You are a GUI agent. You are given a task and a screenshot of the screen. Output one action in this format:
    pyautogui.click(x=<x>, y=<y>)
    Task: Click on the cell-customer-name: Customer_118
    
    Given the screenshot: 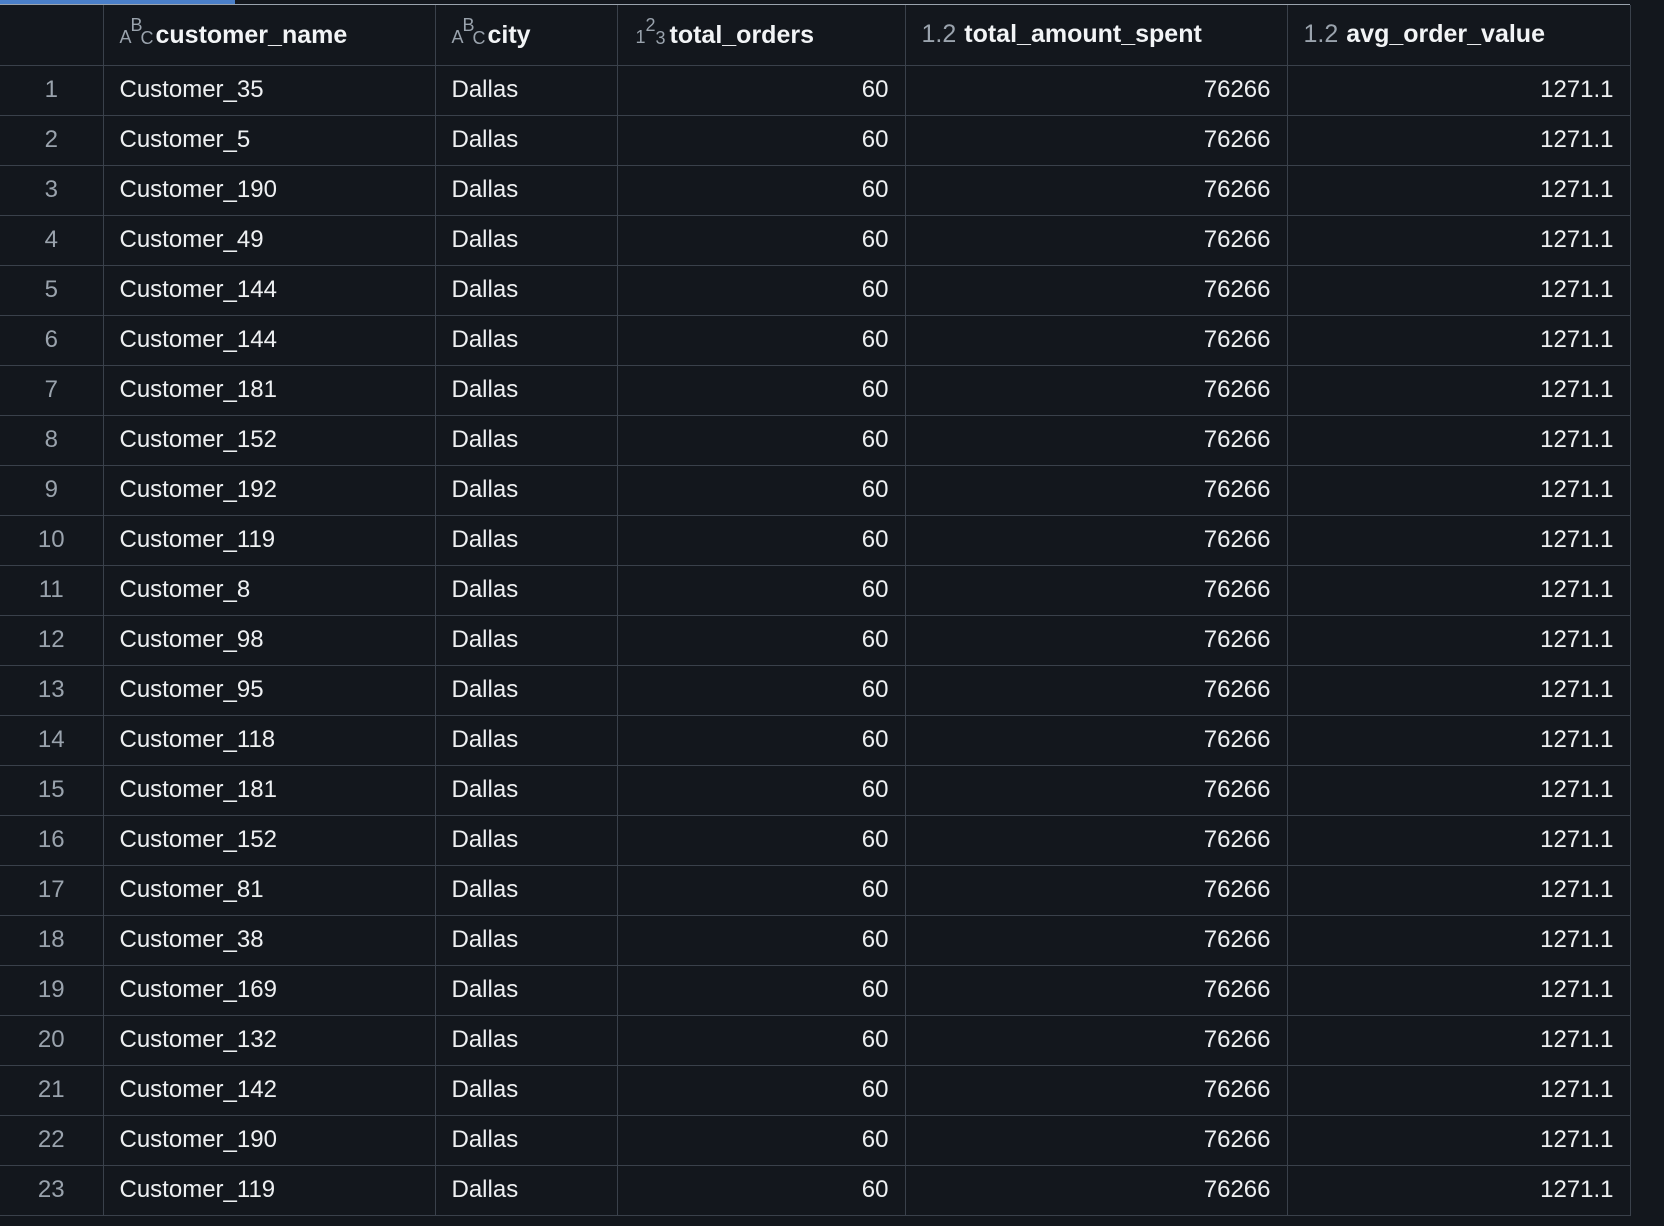 What is the action you would take?
    pyautogui.click(x=269, y=740)
    